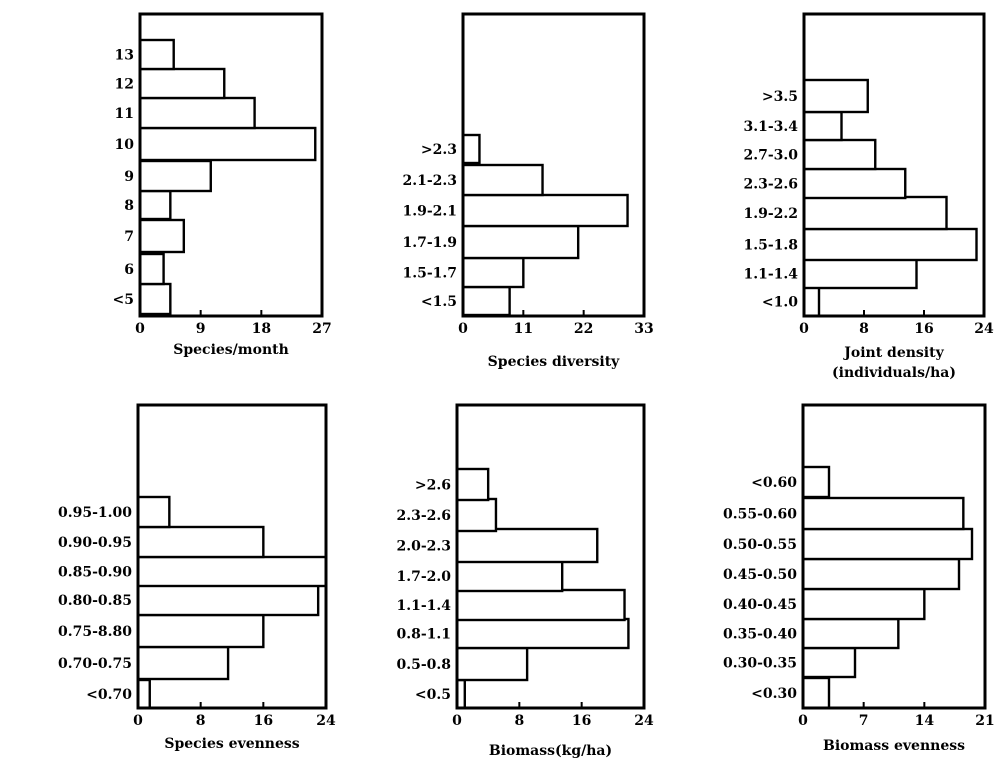 The width and height of the screenshot is (1004, 764). Describe the element at coordinates (95, 632) in the screenshot. I see `category-label: 0.75-8.80` at that location.